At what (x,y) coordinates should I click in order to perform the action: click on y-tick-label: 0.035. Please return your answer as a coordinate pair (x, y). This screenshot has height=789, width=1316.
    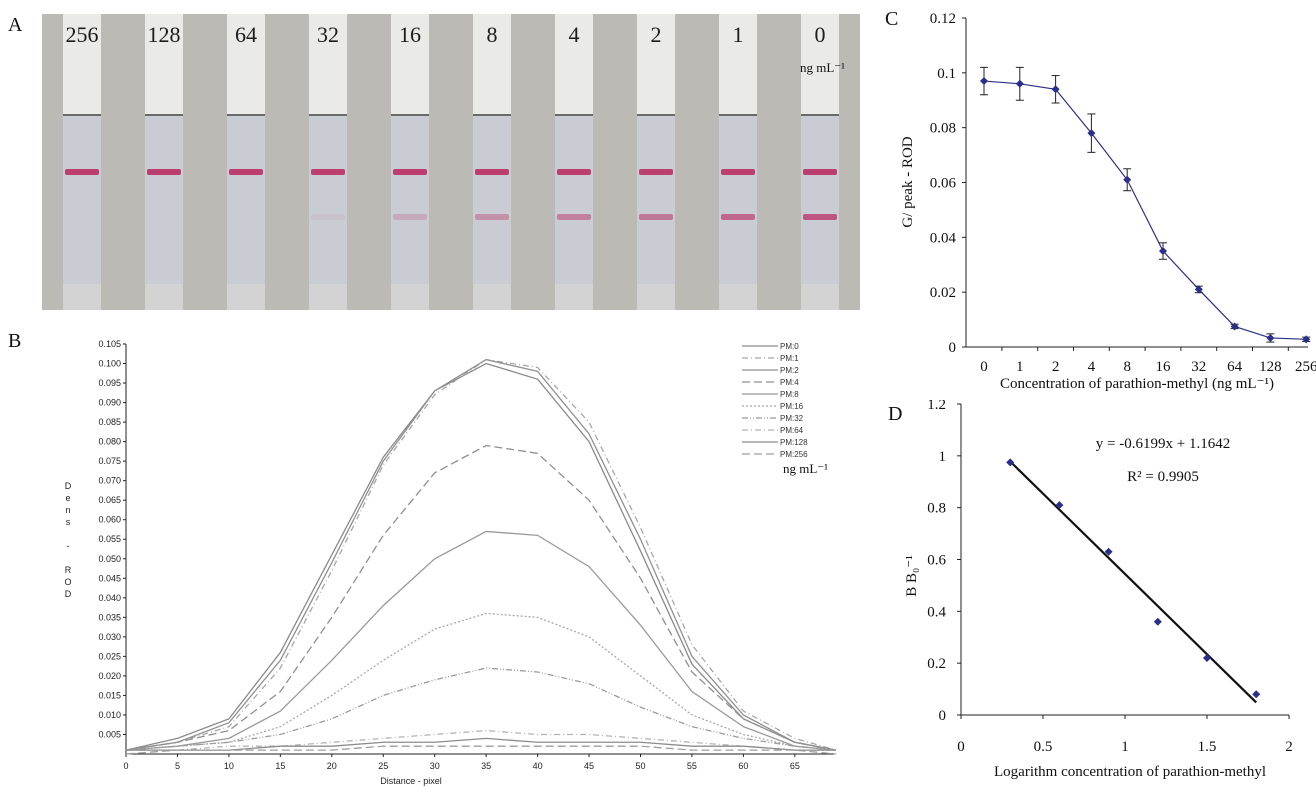
    Looking at the image, I should click on (109, 617).